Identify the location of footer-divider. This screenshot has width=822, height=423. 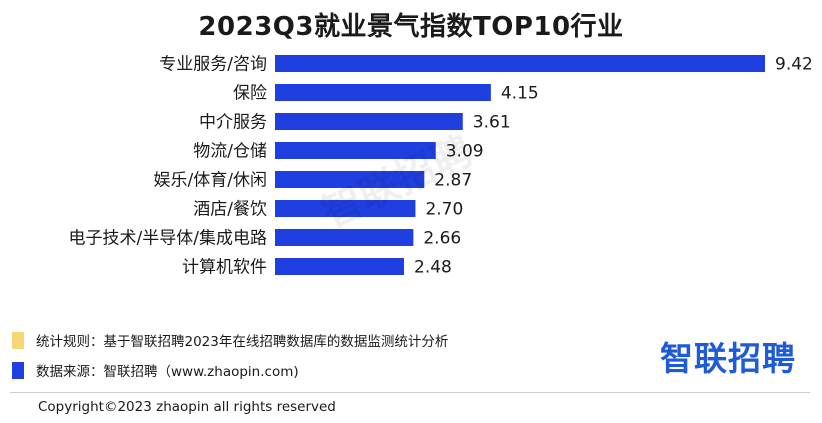
(410, 392).